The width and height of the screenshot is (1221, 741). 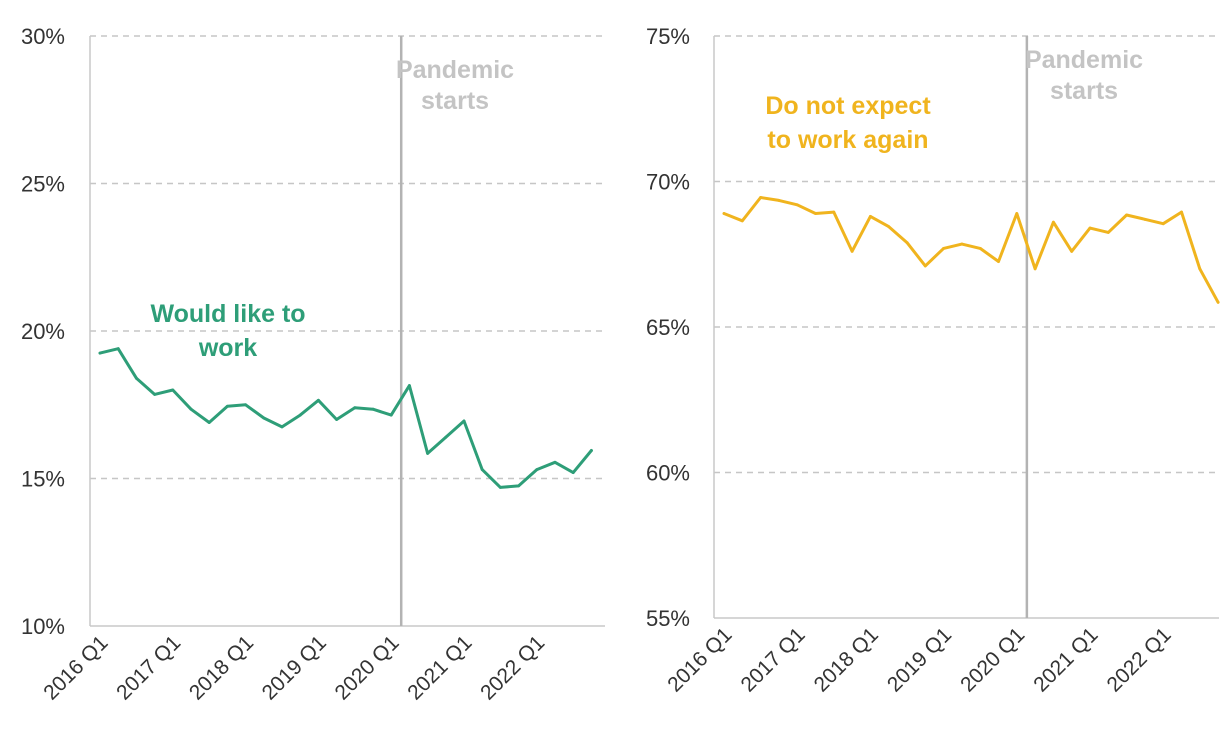 I want to click on y-tick-label: 25%, so click(x=43, y=184).